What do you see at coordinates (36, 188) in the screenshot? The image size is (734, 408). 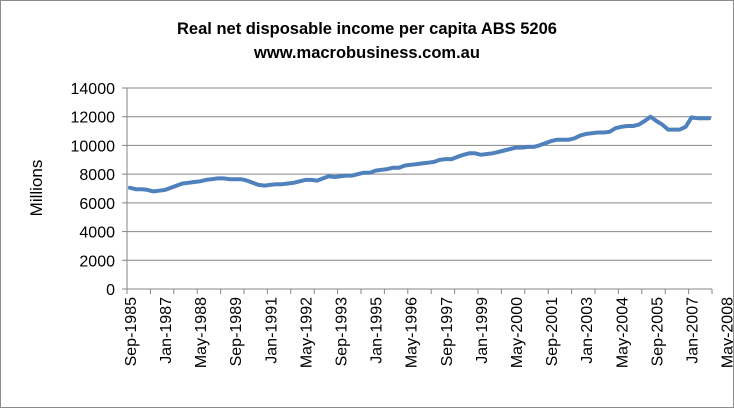 I see `y-axis-title: Millions` at bounding box center [36, 188].